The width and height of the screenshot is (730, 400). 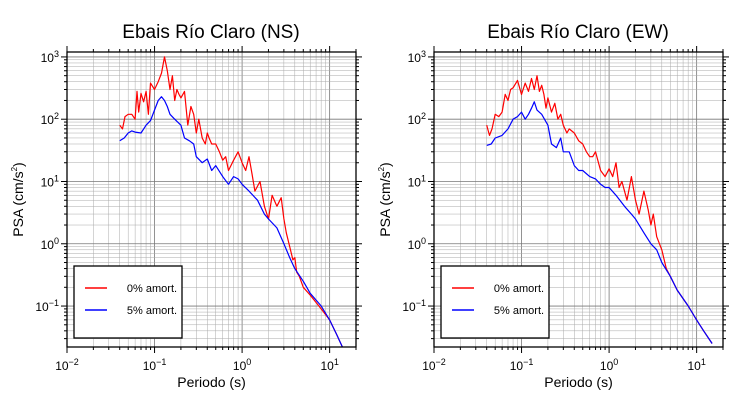 I want to click on chart-title: Ebais Río Claro (EW), so click(x=578, y=32).